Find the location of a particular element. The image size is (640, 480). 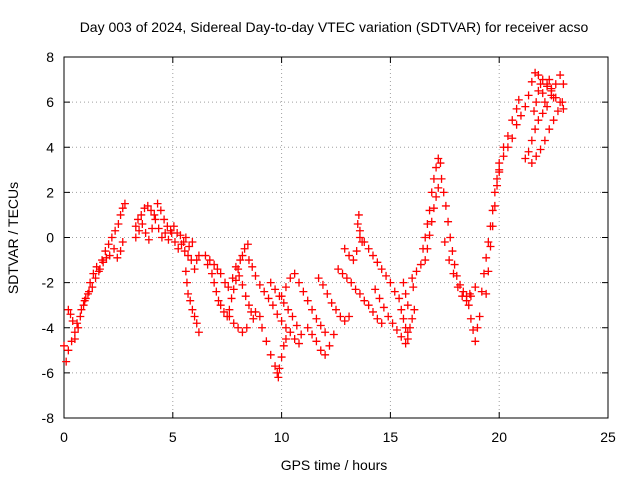

y-tick-label: 8 is located at coordinates (50, 57).